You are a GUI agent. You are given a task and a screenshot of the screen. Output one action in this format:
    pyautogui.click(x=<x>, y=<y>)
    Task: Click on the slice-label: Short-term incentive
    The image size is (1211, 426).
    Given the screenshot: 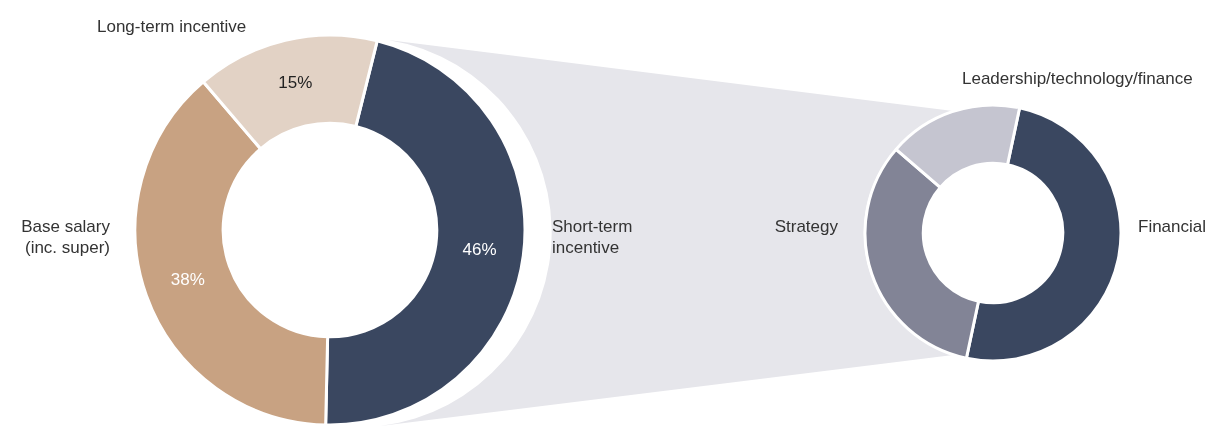 What is the action you would take?
    pyautogui.click(x=593, y=237)
    